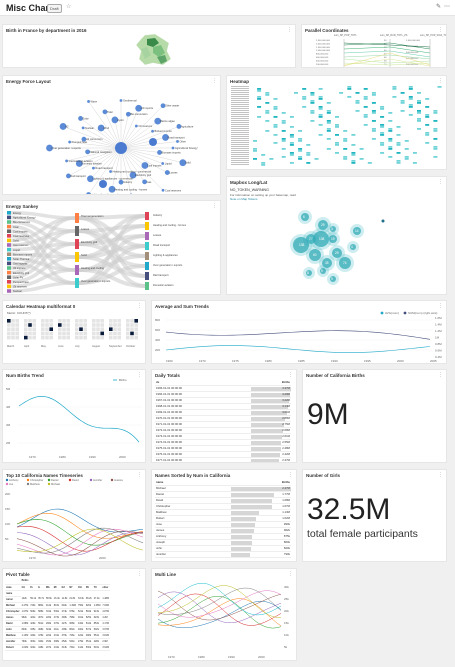  I want to click on heatmap-grid, so click(337, 127).